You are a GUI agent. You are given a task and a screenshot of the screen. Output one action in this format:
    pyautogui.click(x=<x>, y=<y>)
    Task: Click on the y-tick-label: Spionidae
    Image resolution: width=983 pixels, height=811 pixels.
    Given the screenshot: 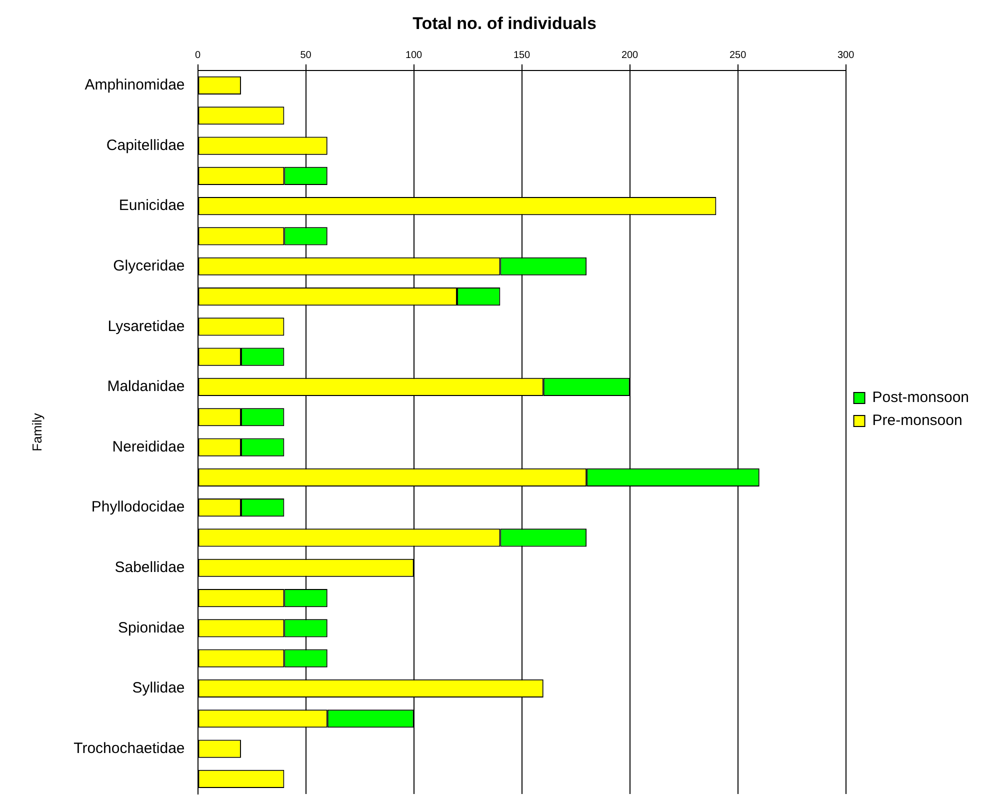 What is the action you would take?
    pyautogui.click(x=151, y=627)
    